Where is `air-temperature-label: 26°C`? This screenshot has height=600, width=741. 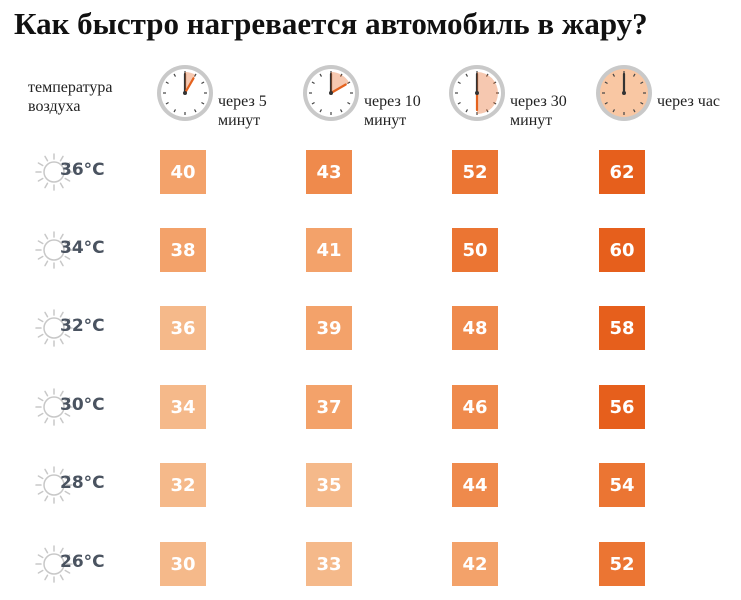
air-temperature-label: 26°C is located at coordinates (82, 562).